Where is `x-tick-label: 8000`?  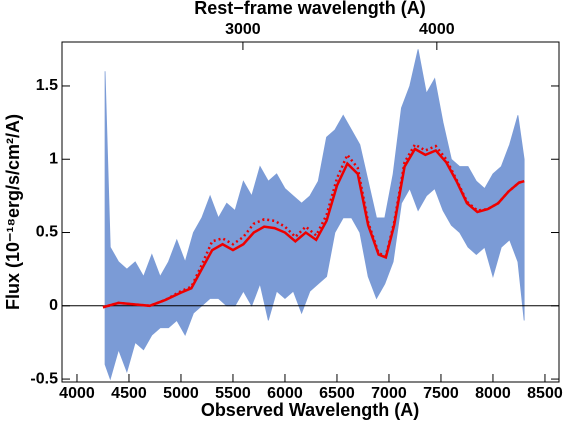
x-tick-label: 8000 is located at coordinates (493, 393).